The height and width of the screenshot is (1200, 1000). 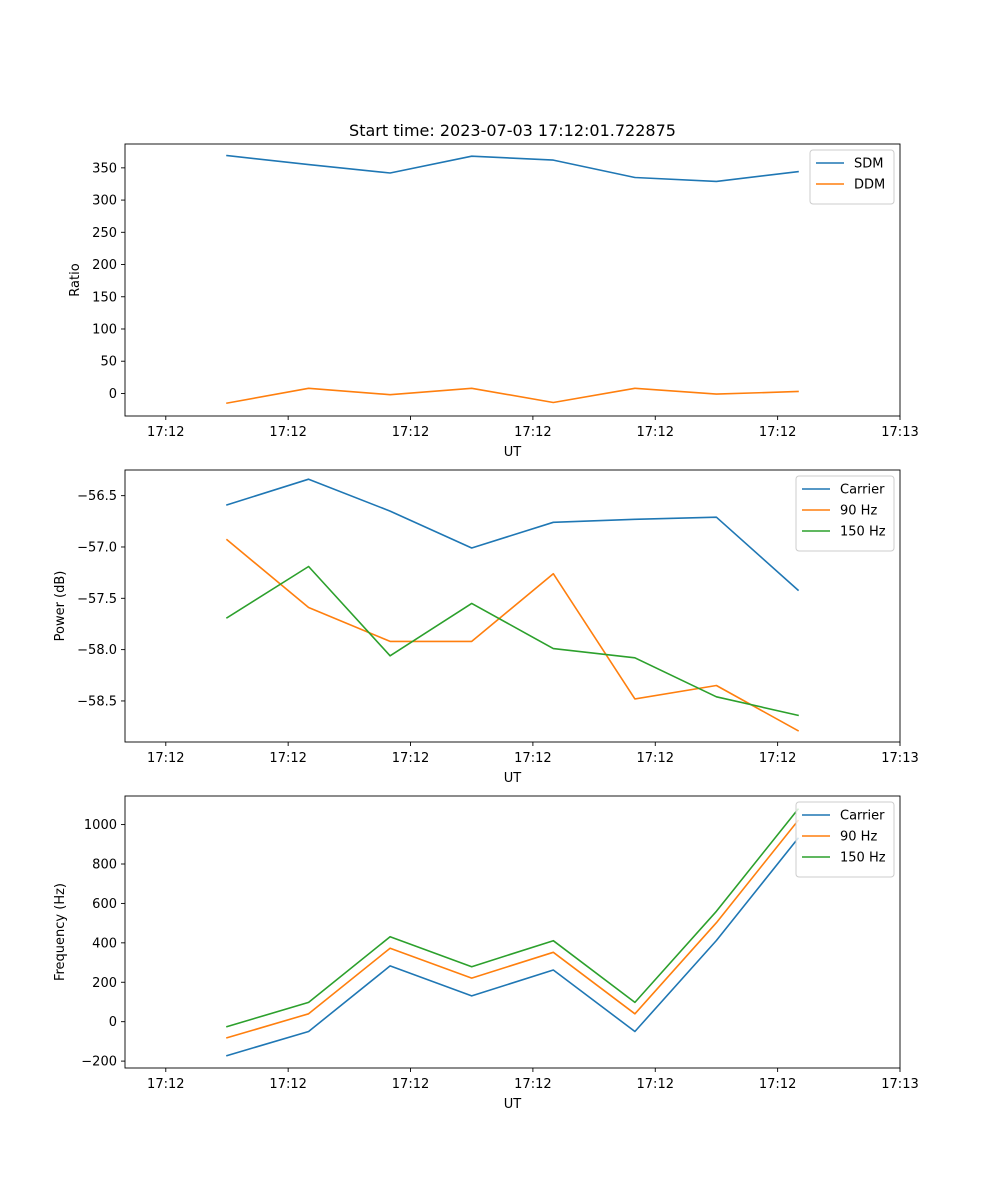 What do you see at coordinates (104, 233) in the screenshot?
I see `y-tick-label: 250` at bounding box center [104, 233].